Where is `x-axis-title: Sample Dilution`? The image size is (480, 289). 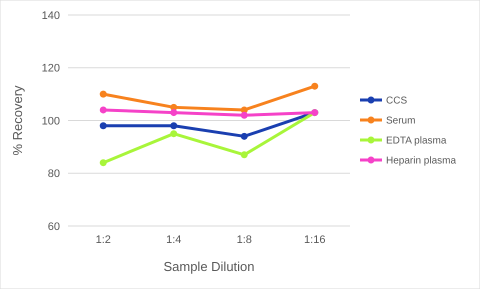 x-axis-title: Sample Dilution is located at coordinates (209, 266).